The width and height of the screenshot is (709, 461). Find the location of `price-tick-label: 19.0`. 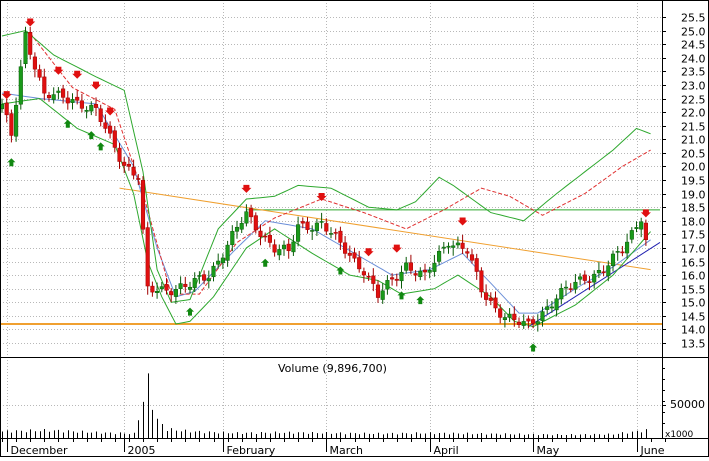

price-tick-label: 19.0 is located at coordinates (693, 195).